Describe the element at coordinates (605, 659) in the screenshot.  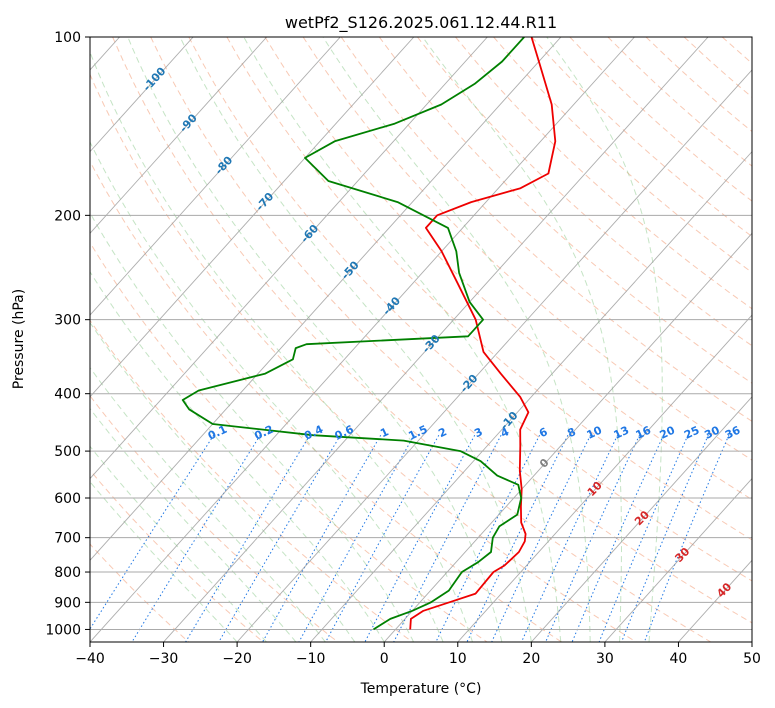
I see `x-tick-label: 30` at that location.